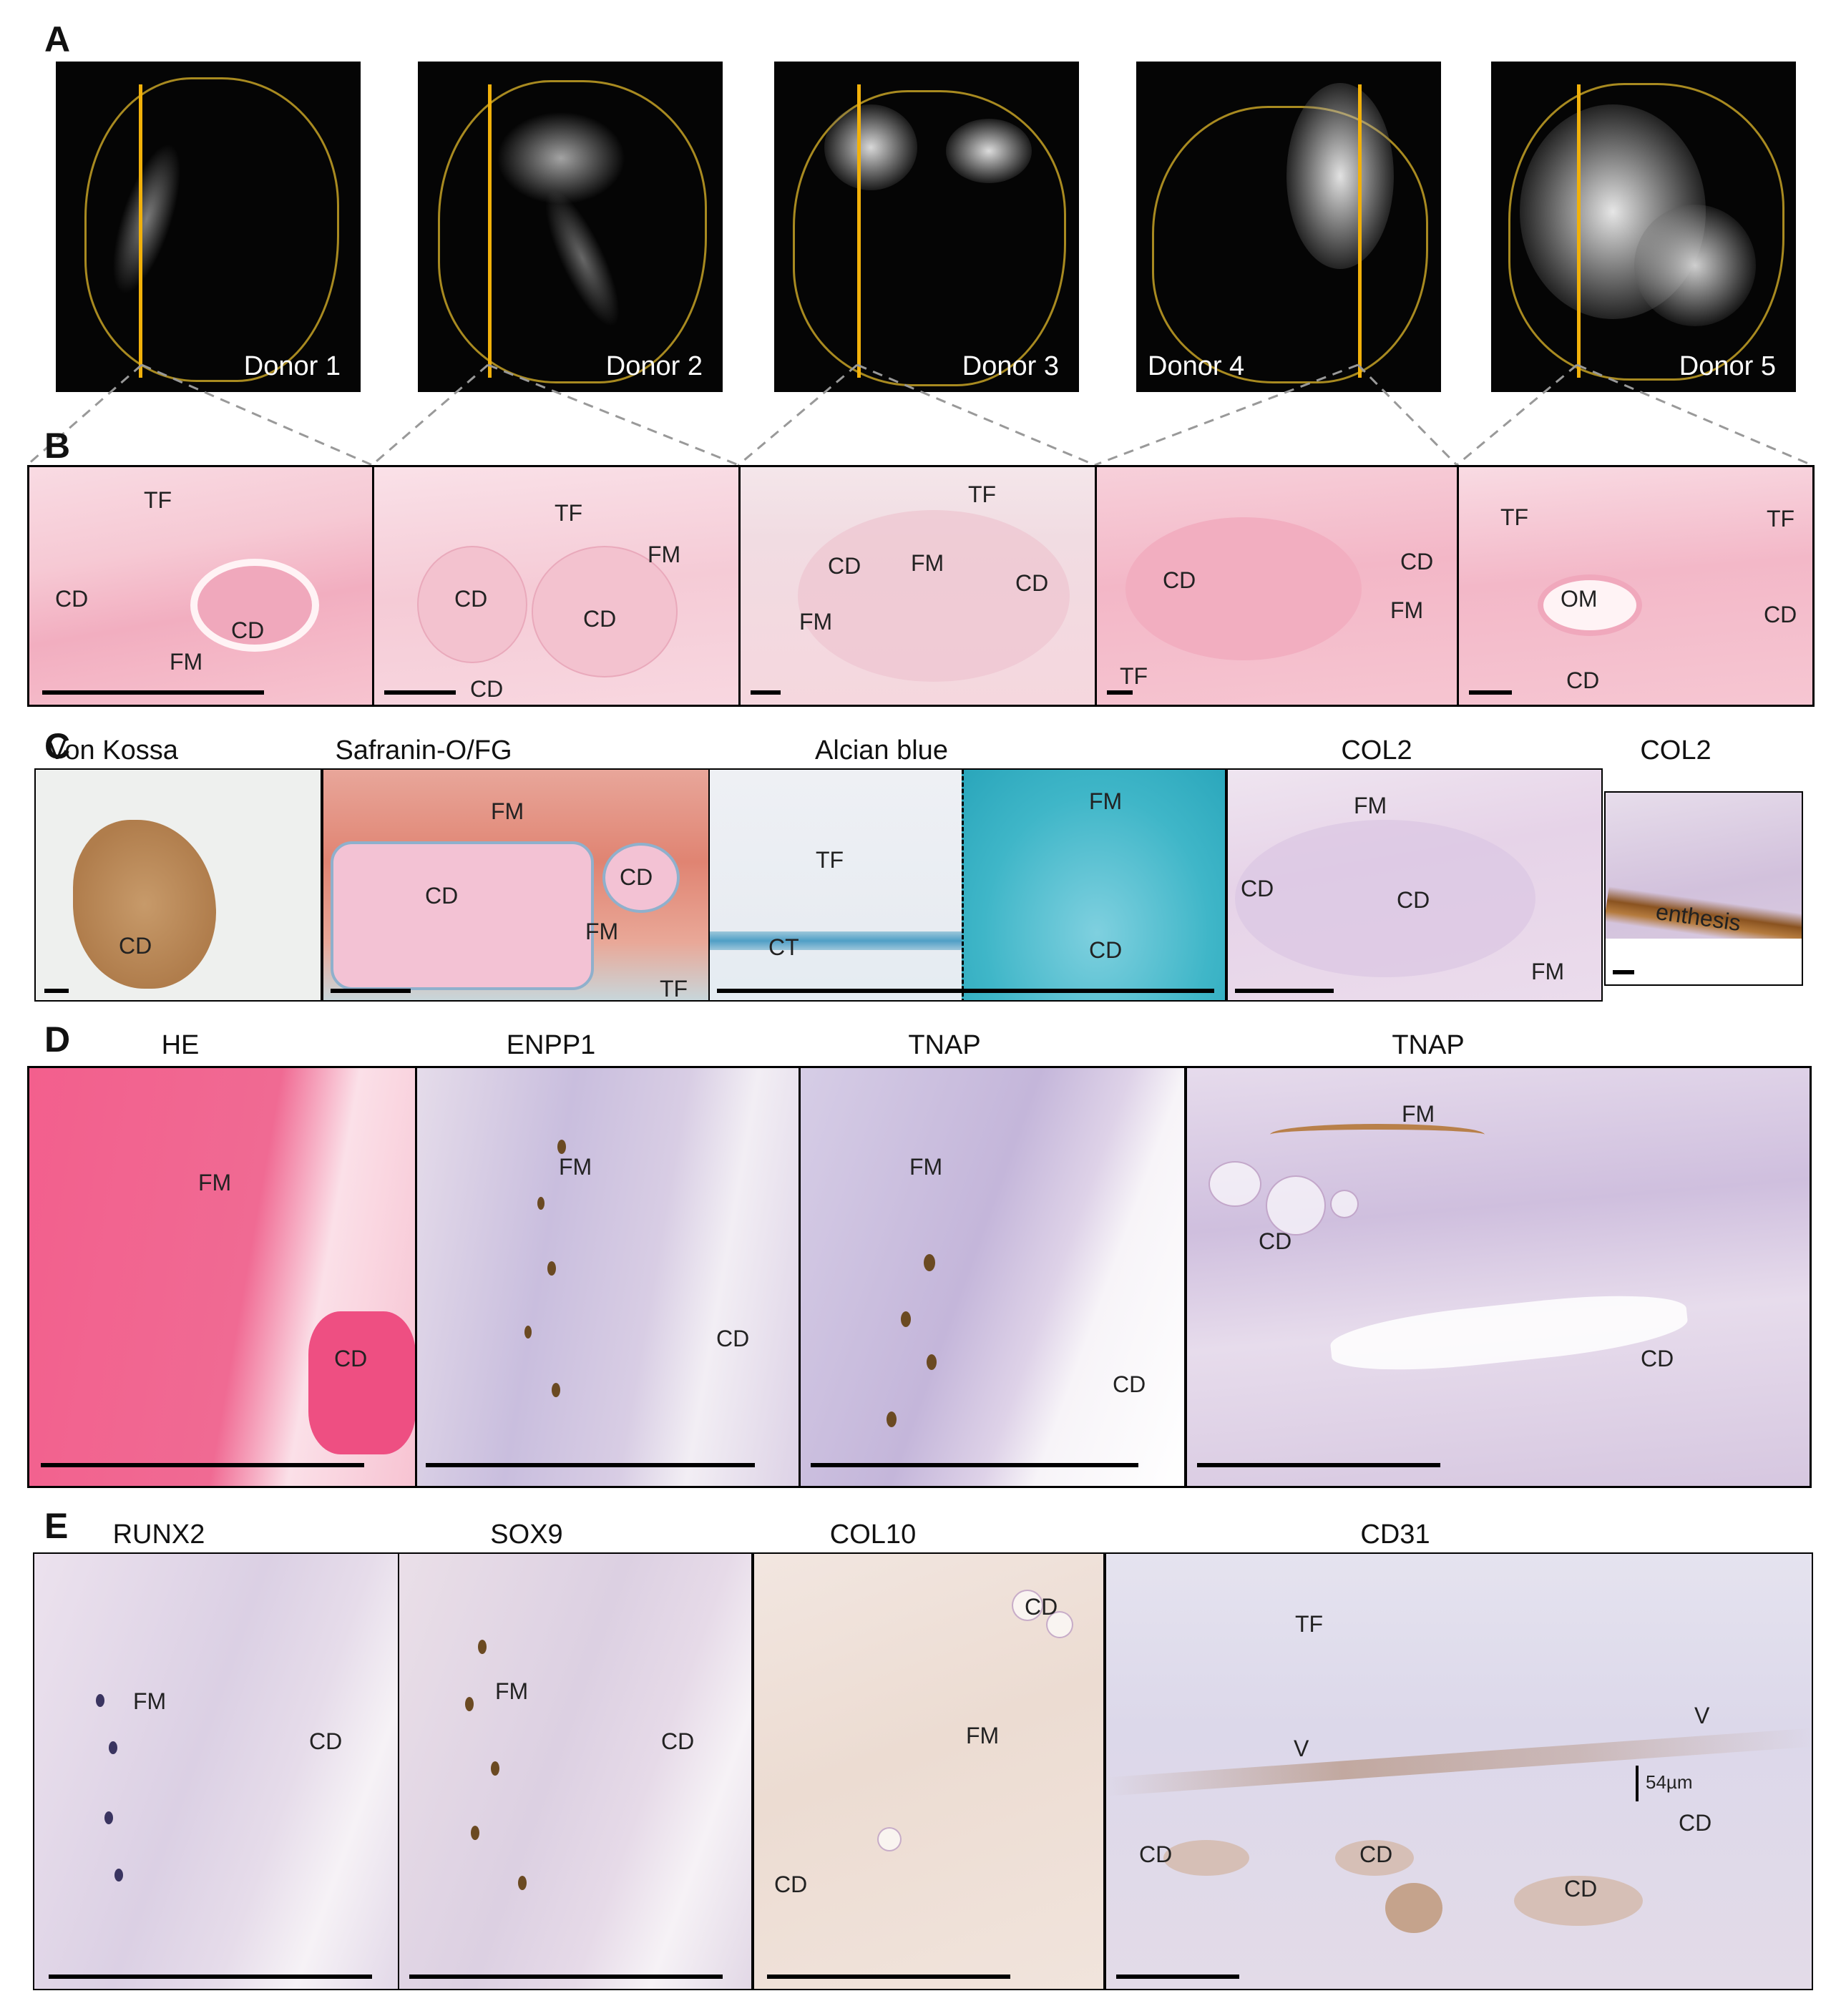  I want to click on col2-section: FM CD CD FM, so click(1414, 885).